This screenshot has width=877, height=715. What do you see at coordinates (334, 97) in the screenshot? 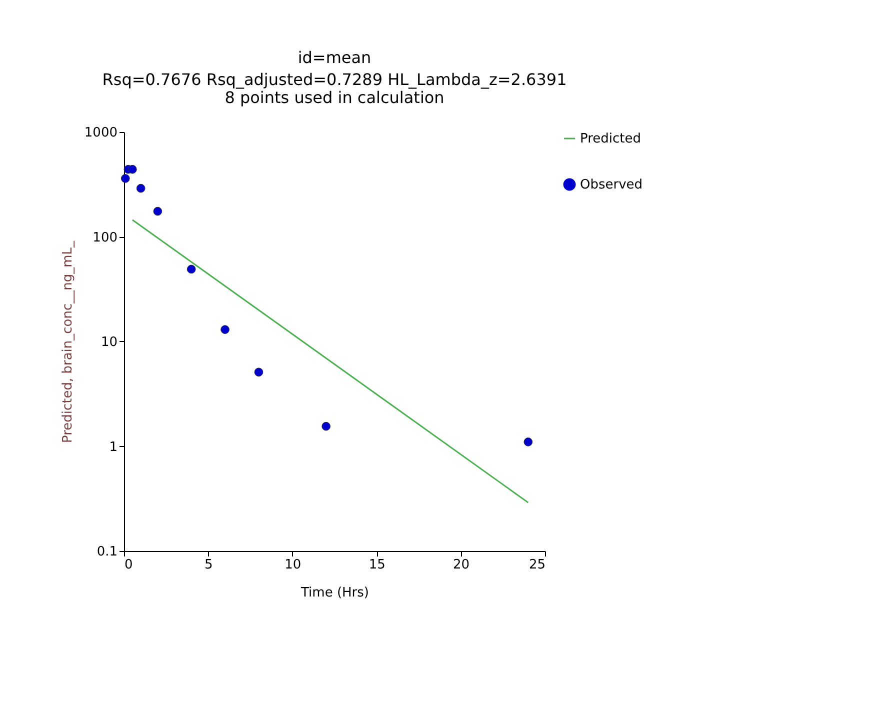
I see `text: 8 points used in calculation` at bounding box center [334, 97].